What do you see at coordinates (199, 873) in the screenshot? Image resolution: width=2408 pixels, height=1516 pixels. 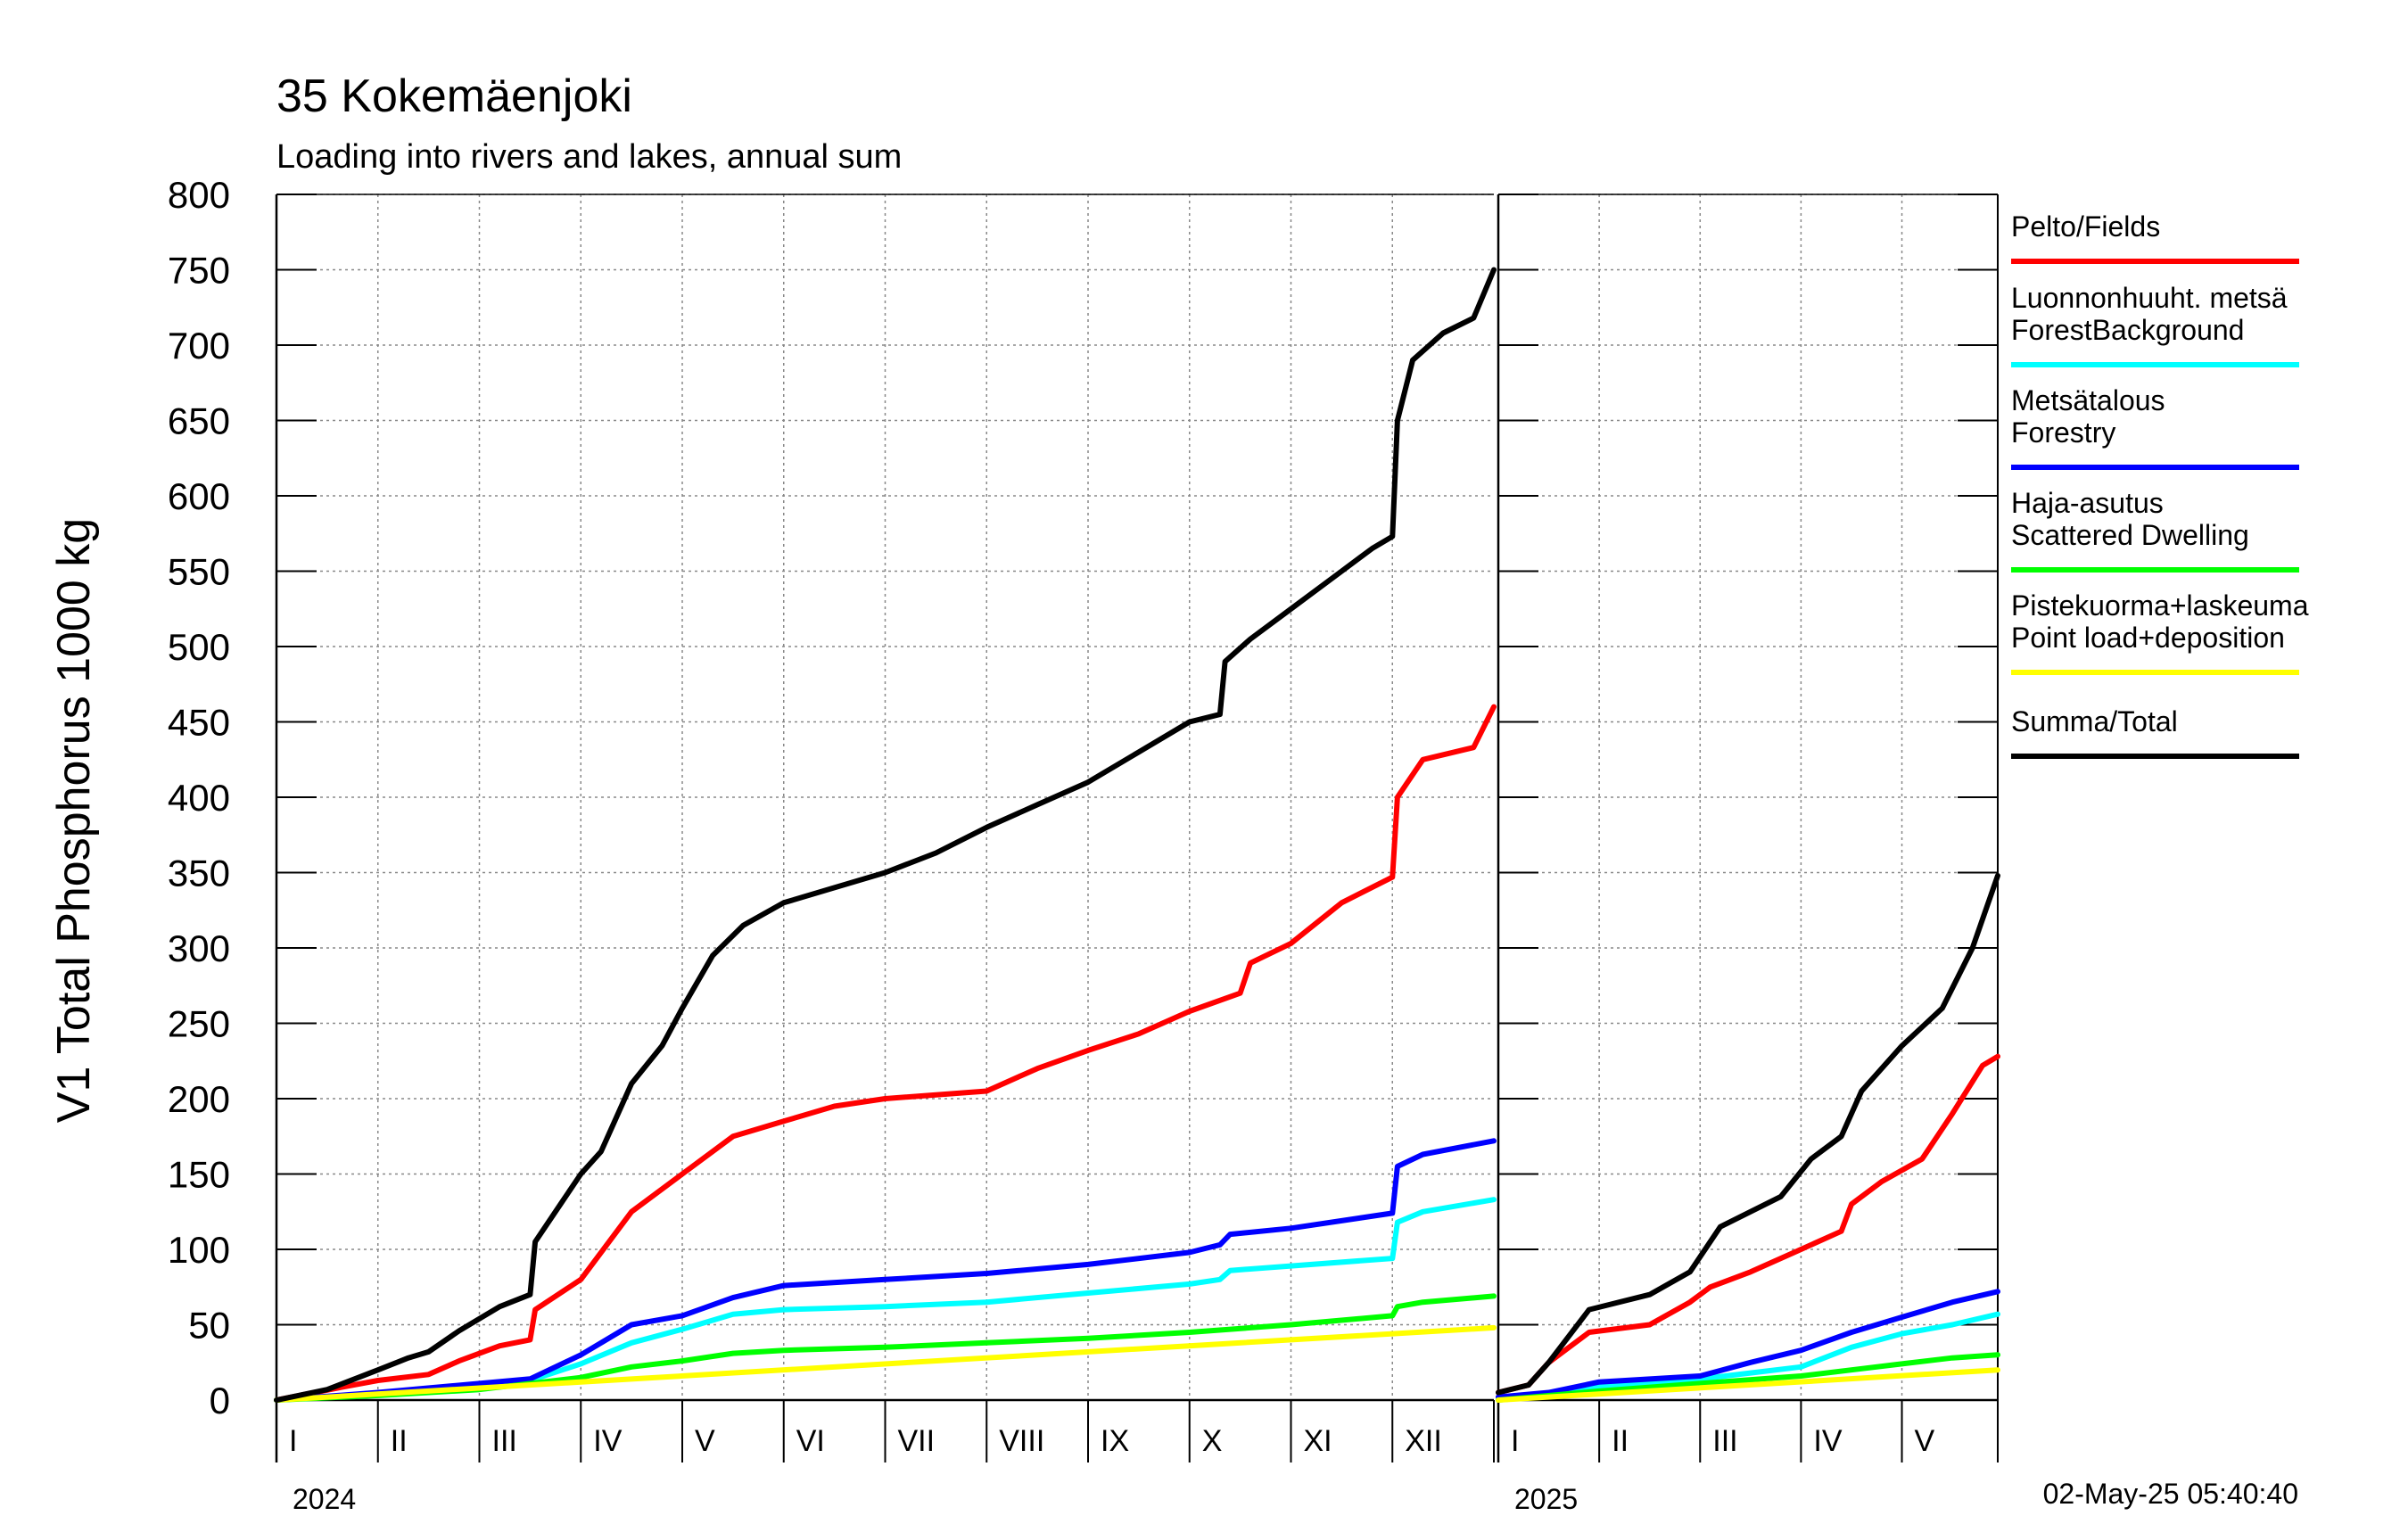 I see `y-tick-label: 350` at bounding box center [199, 873].